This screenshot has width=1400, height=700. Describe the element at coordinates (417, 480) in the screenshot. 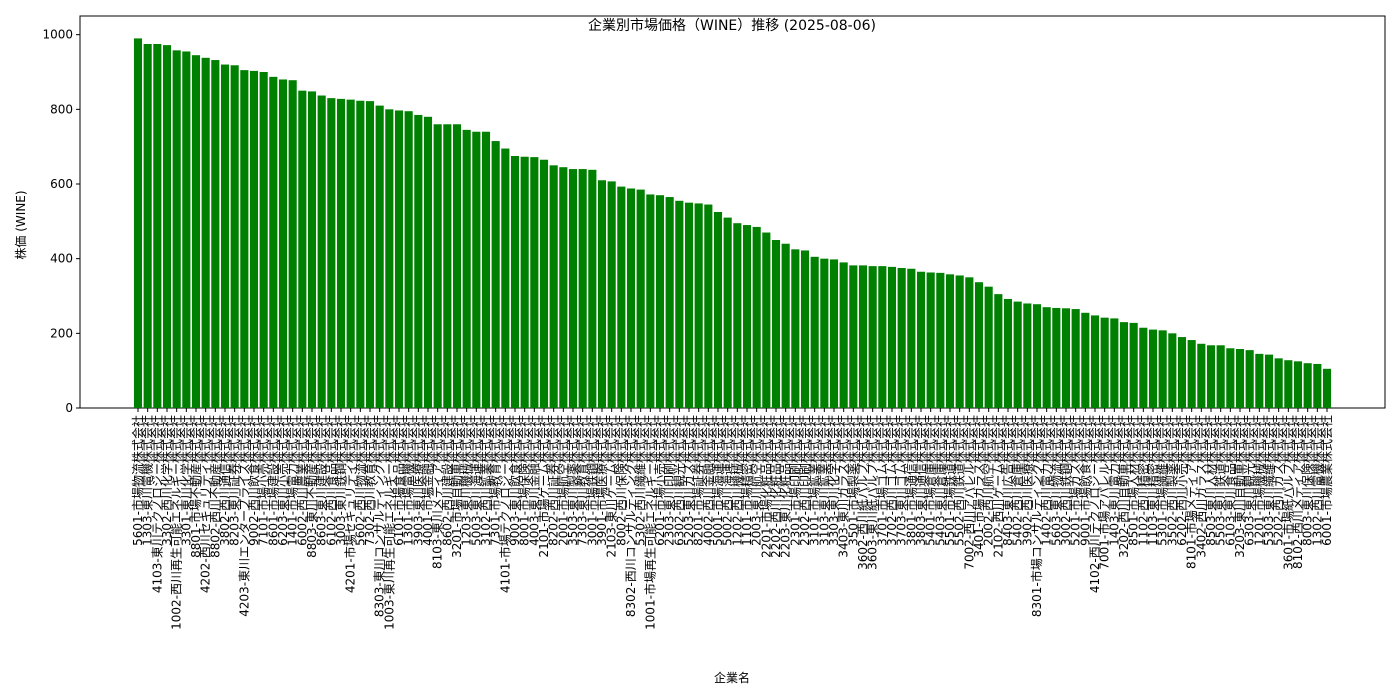

I see `x-tick-label: 3903-東川医療株式会社` at that location.